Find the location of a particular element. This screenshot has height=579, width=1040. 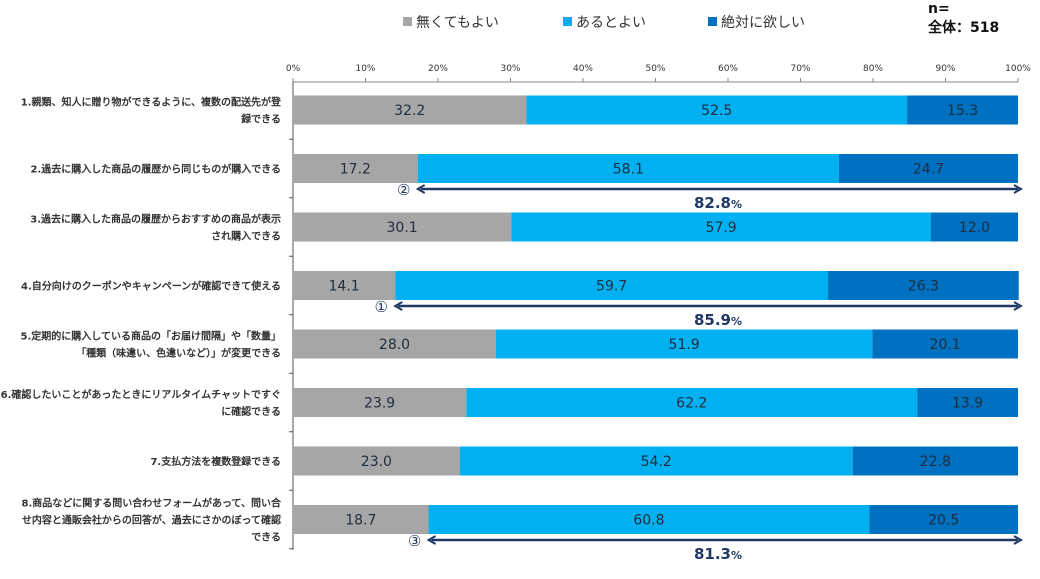

bar-data-label: 59.7 is located at coordinates (611, 287).